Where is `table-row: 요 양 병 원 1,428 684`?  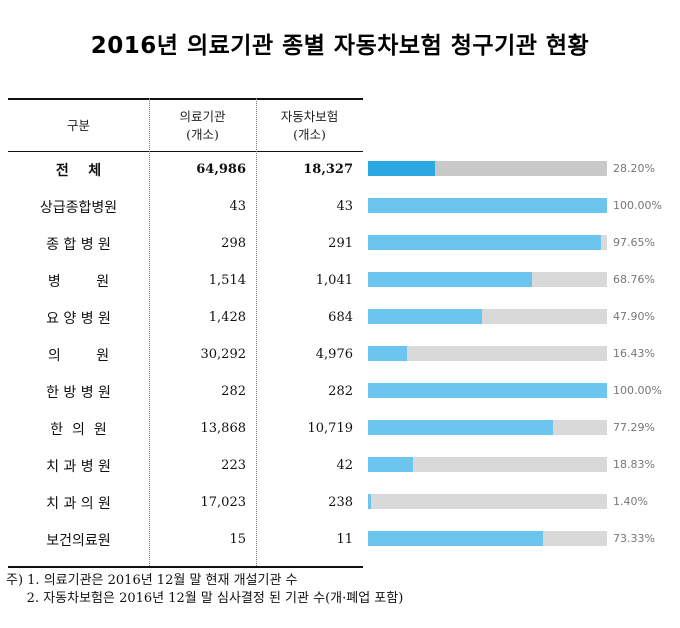
table-row: 요 양 병 원 1,428 684 is located at coordinates (185, 317).